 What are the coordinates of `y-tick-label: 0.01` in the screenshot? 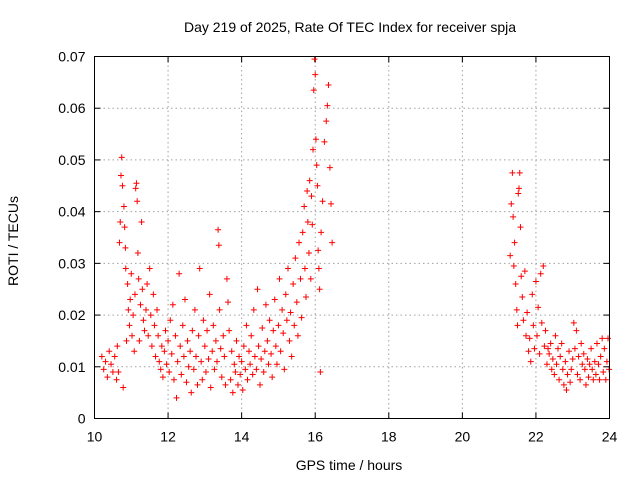 It's located at (71, 367).